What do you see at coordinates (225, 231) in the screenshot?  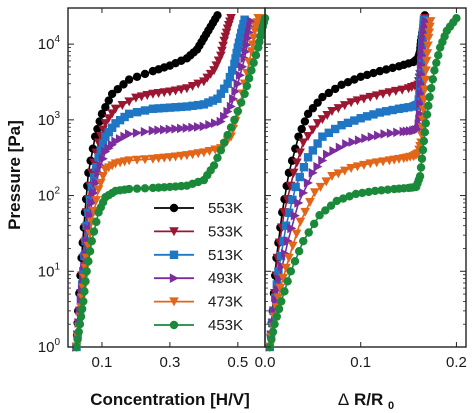 I see `legend-label: 533K` at bounding box center [225, 231].